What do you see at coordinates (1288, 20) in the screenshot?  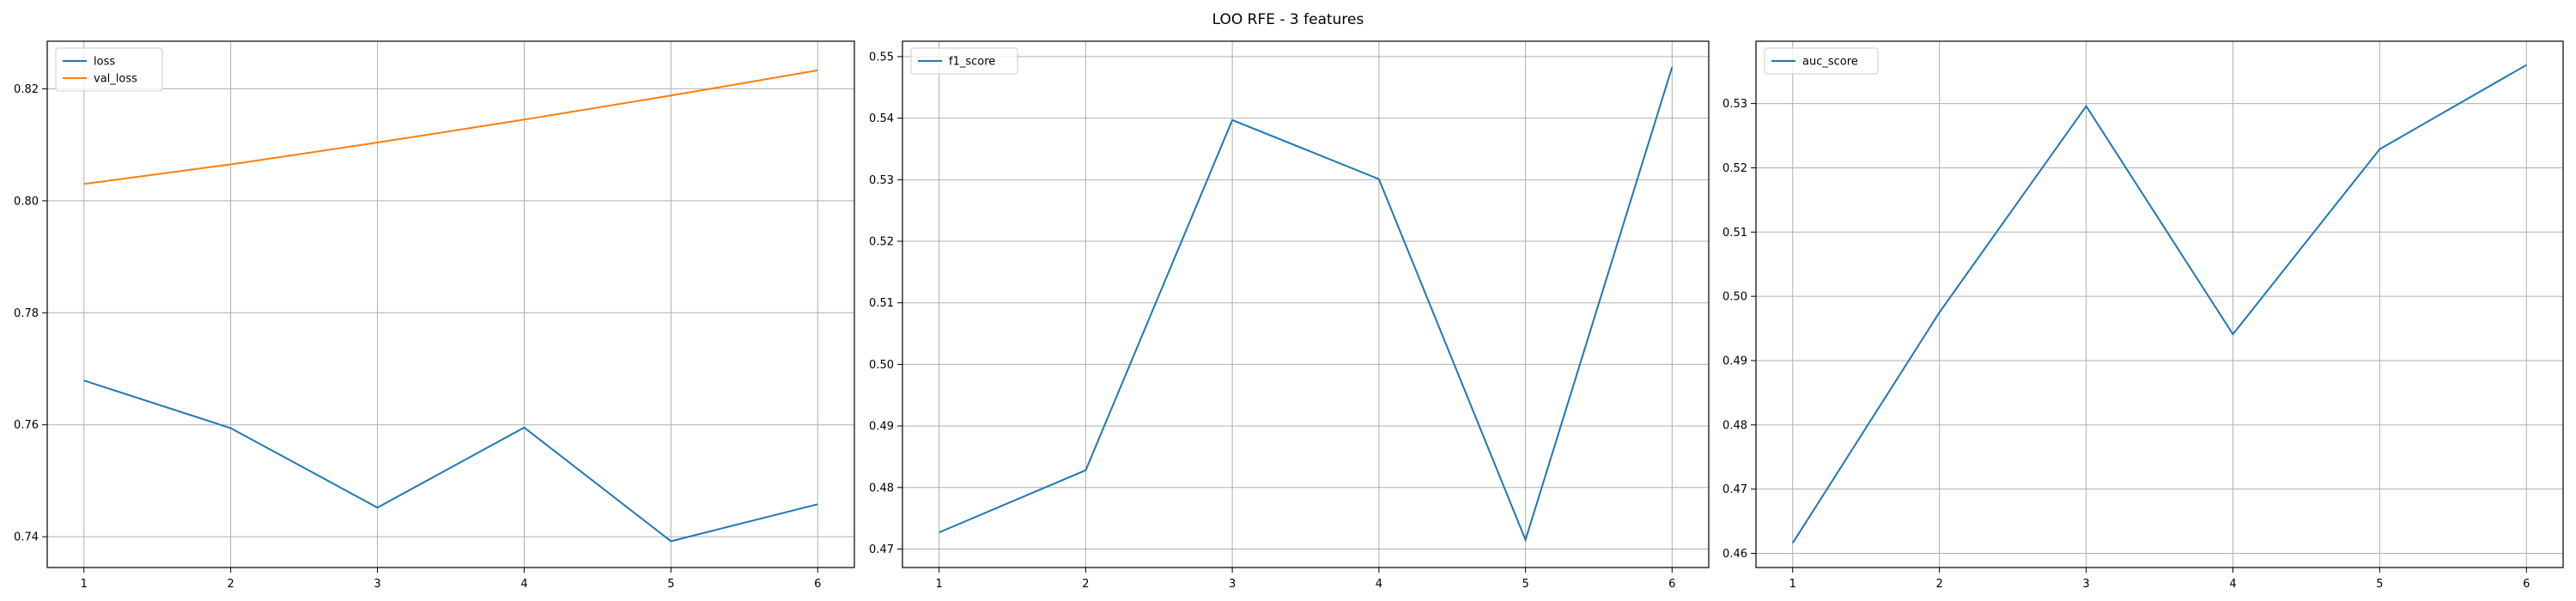 I see `figure-title: LOO RFE - 3 features` at bounding box center [1288, 20].